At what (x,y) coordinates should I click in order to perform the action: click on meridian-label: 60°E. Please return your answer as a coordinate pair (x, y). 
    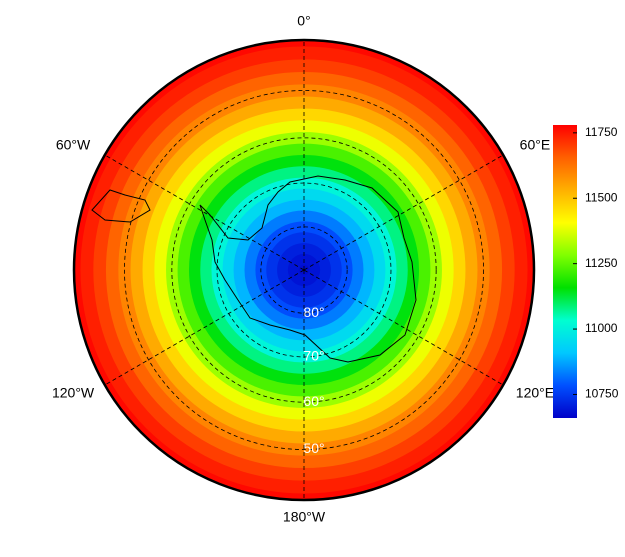
    Looking at the image, I should click on (535, 145).